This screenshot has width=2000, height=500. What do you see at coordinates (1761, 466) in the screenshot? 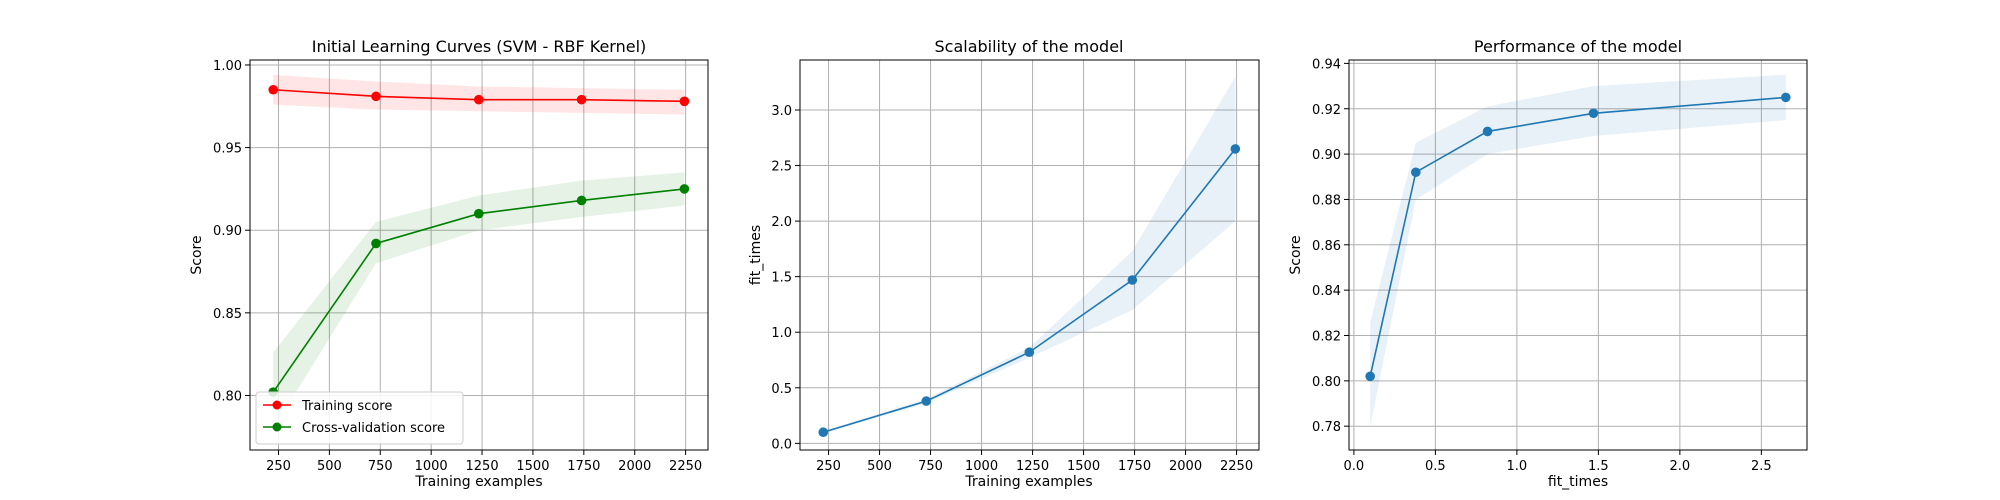
I see `x-tick-label: 2.5` at bounding box center [1761, 466].